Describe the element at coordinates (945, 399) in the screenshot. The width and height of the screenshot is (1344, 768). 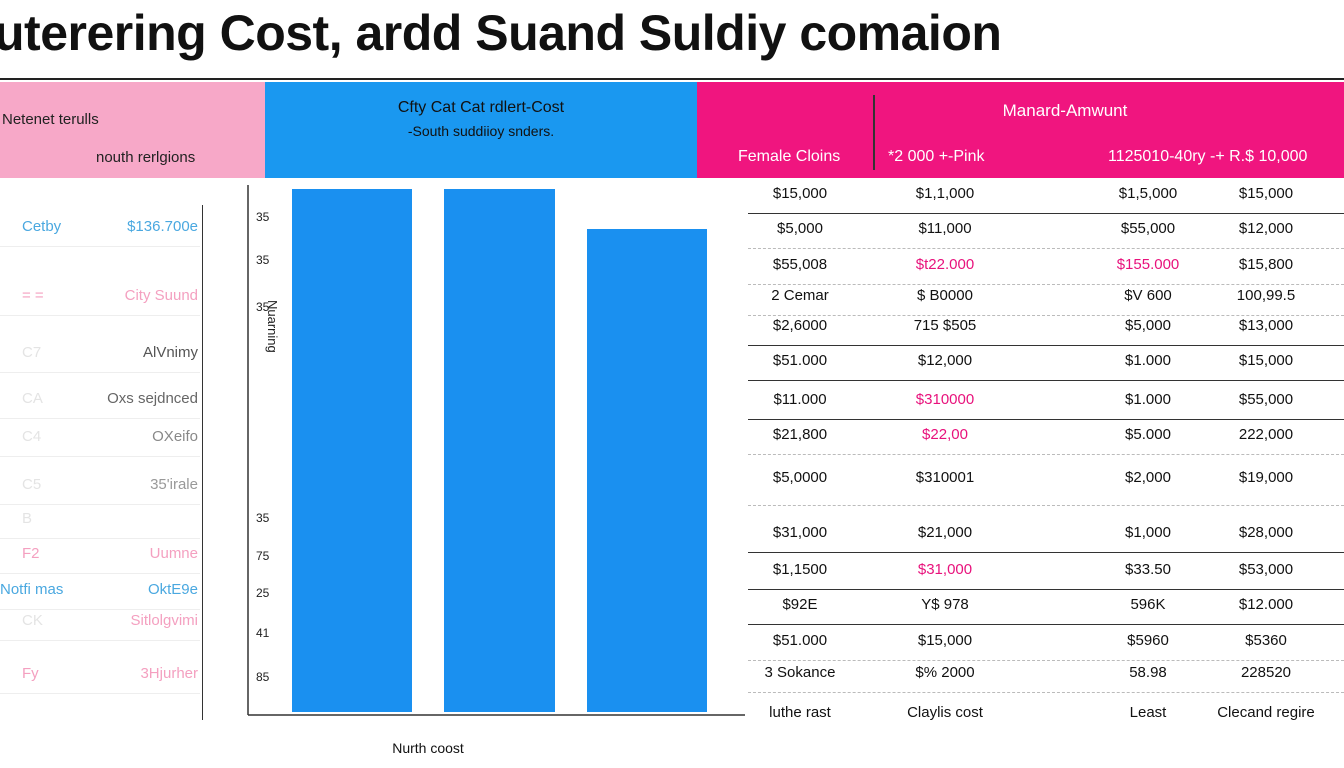
I see `table-cell: $310000` at that location.